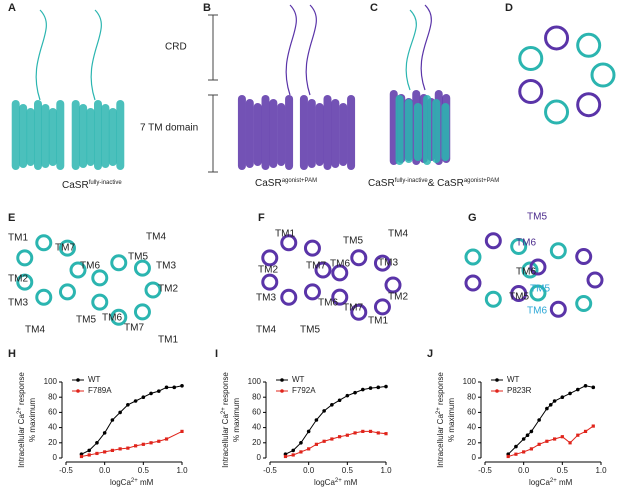  What do you see at coordinates (176, 47) in the screenshot?
I see `crd-label: CRD` at bounding box center [176, 47].